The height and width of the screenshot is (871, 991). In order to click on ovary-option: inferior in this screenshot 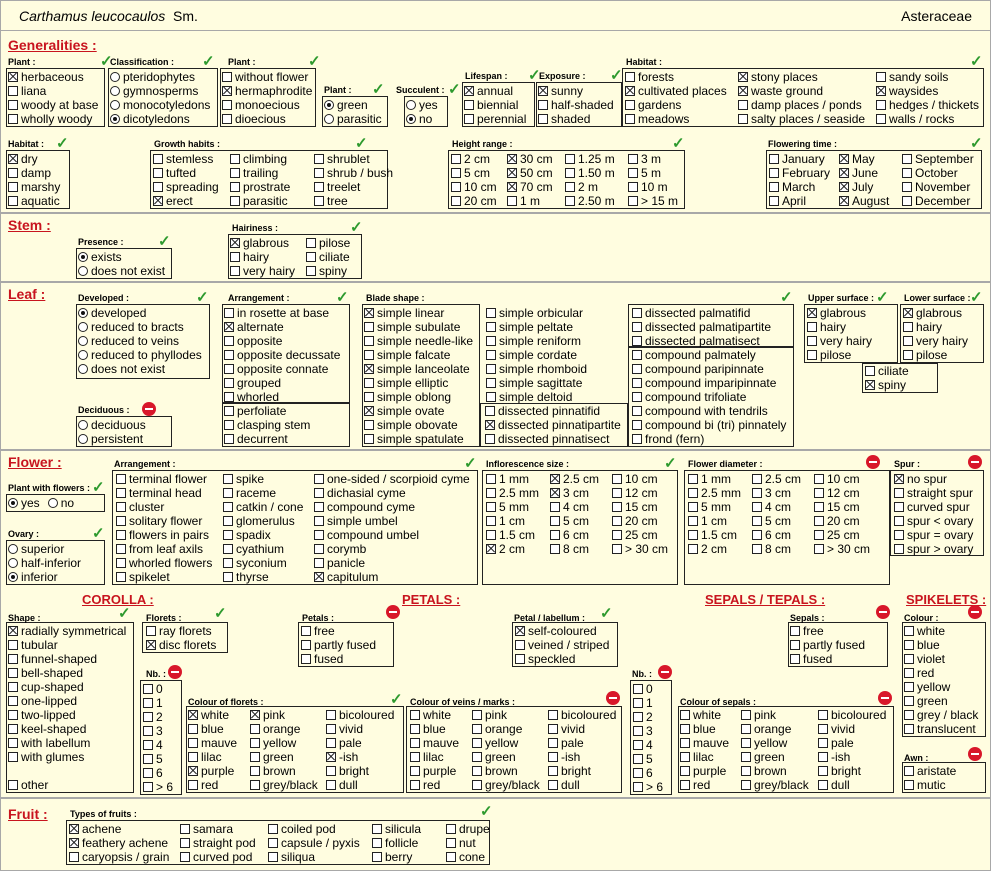, I will do `click(44, 577)`.